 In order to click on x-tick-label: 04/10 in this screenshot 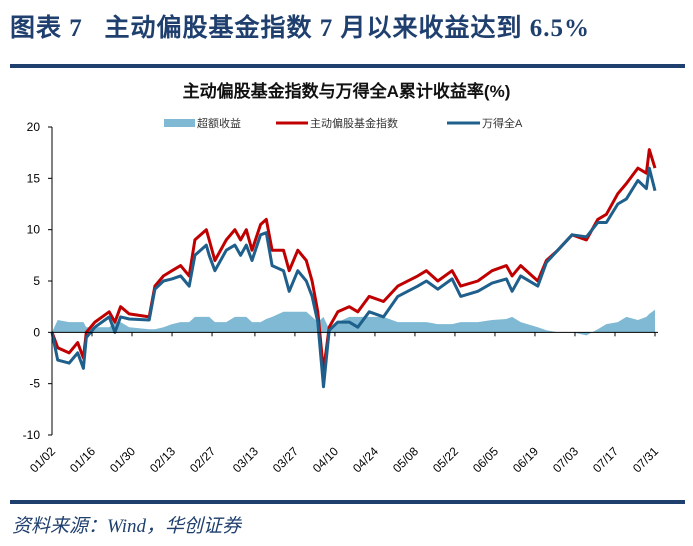, I will do `click(325, 459)`.